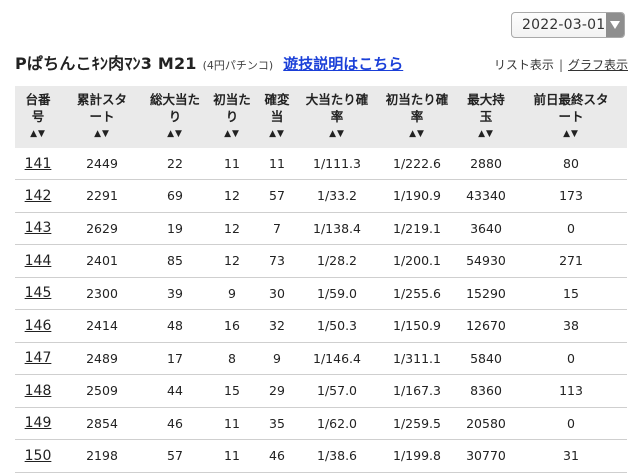 This screenshot has width=640, height=473. What do you see at coordinates (571, 456) in the screenshot?
I see `table-cell: 31` at bounding box center [571, 456].